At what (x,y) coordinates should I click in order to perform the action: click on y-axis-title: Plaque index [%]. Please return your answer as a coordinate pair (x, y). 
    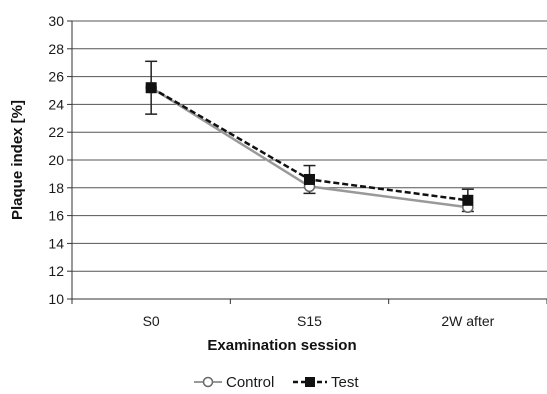
    Looking at the image, I should click on (17, 160).